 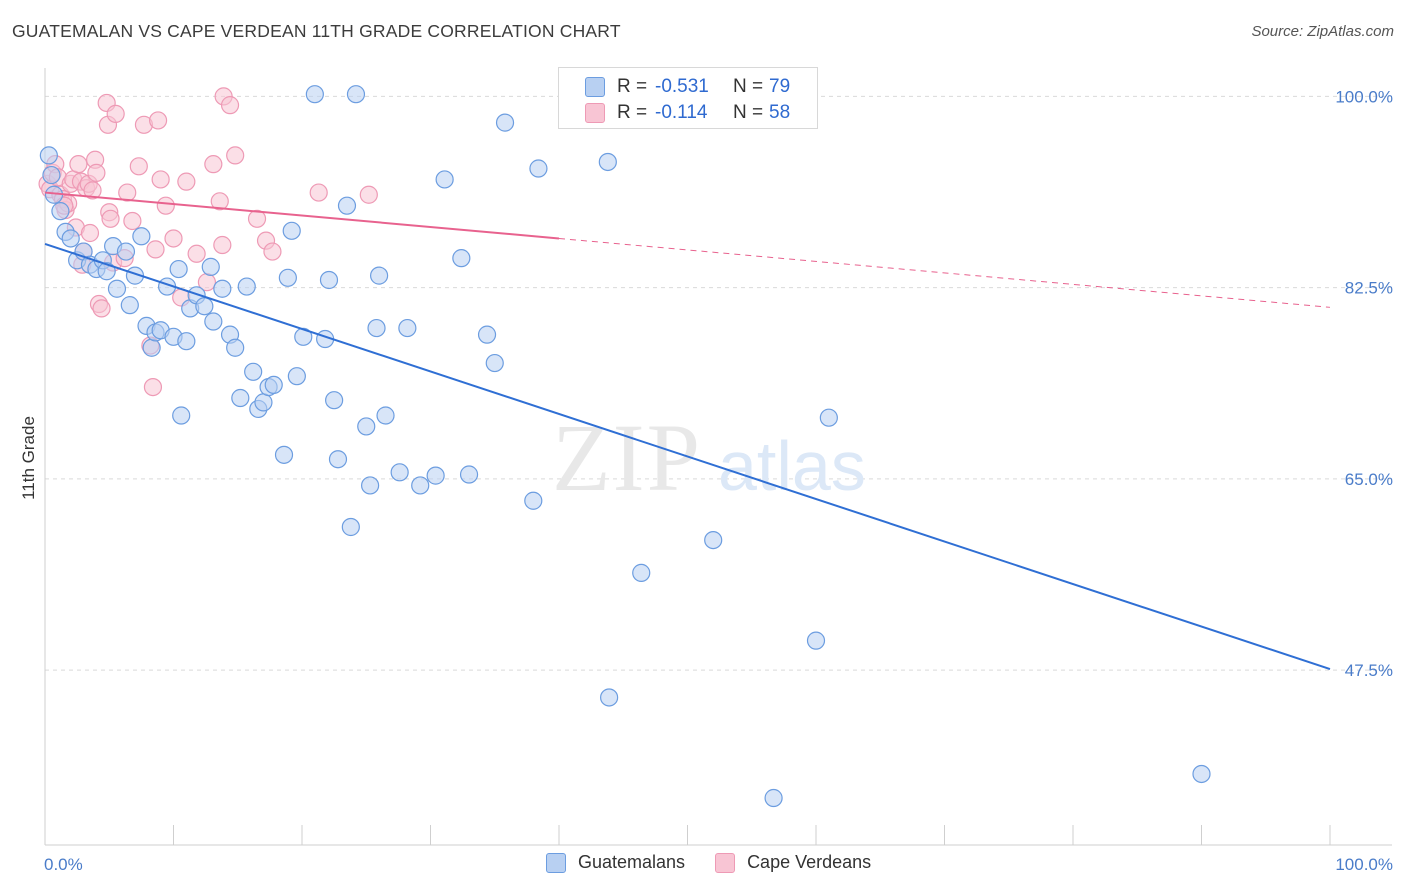 What do you see at coordinates (632, 862) in the screenshot?
I see `series-label: Guatemalans` at bounding box center [632, 862].